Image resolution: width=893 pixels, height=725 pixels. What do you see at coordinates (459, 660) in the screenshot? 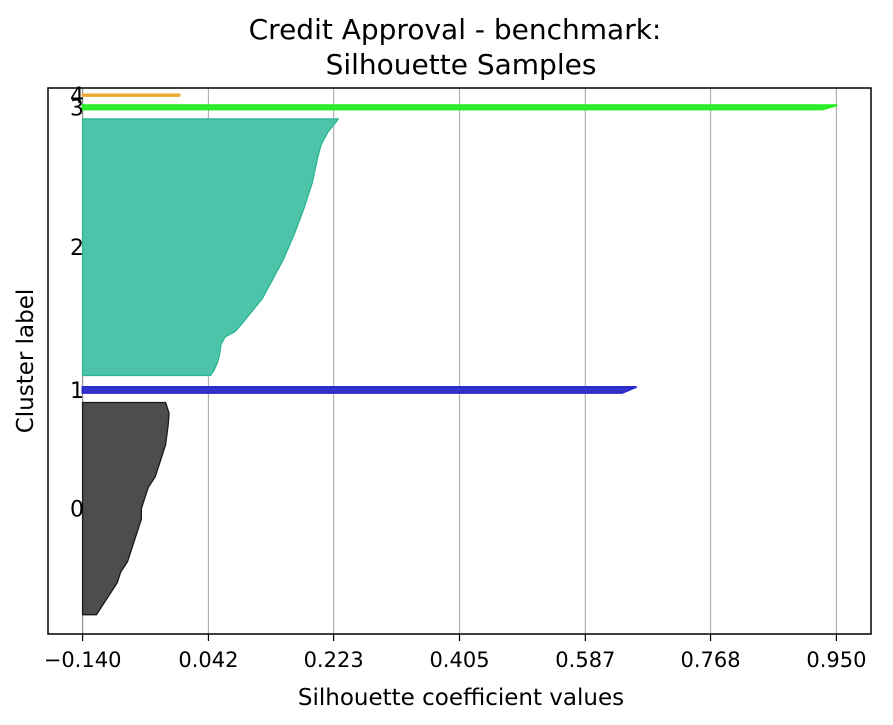
I see `x-tick-label: 0.405` at bounding box center [459, 660].